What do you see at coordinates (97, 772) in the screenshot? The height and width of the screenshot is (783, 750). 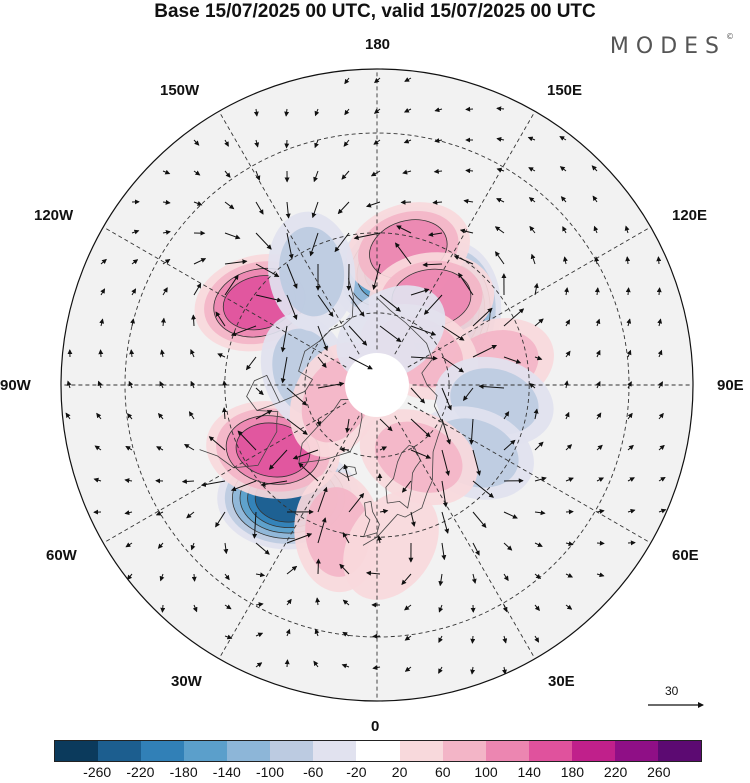 I see `colorbar-tick-label: -260` at bounding box center [97, 772].